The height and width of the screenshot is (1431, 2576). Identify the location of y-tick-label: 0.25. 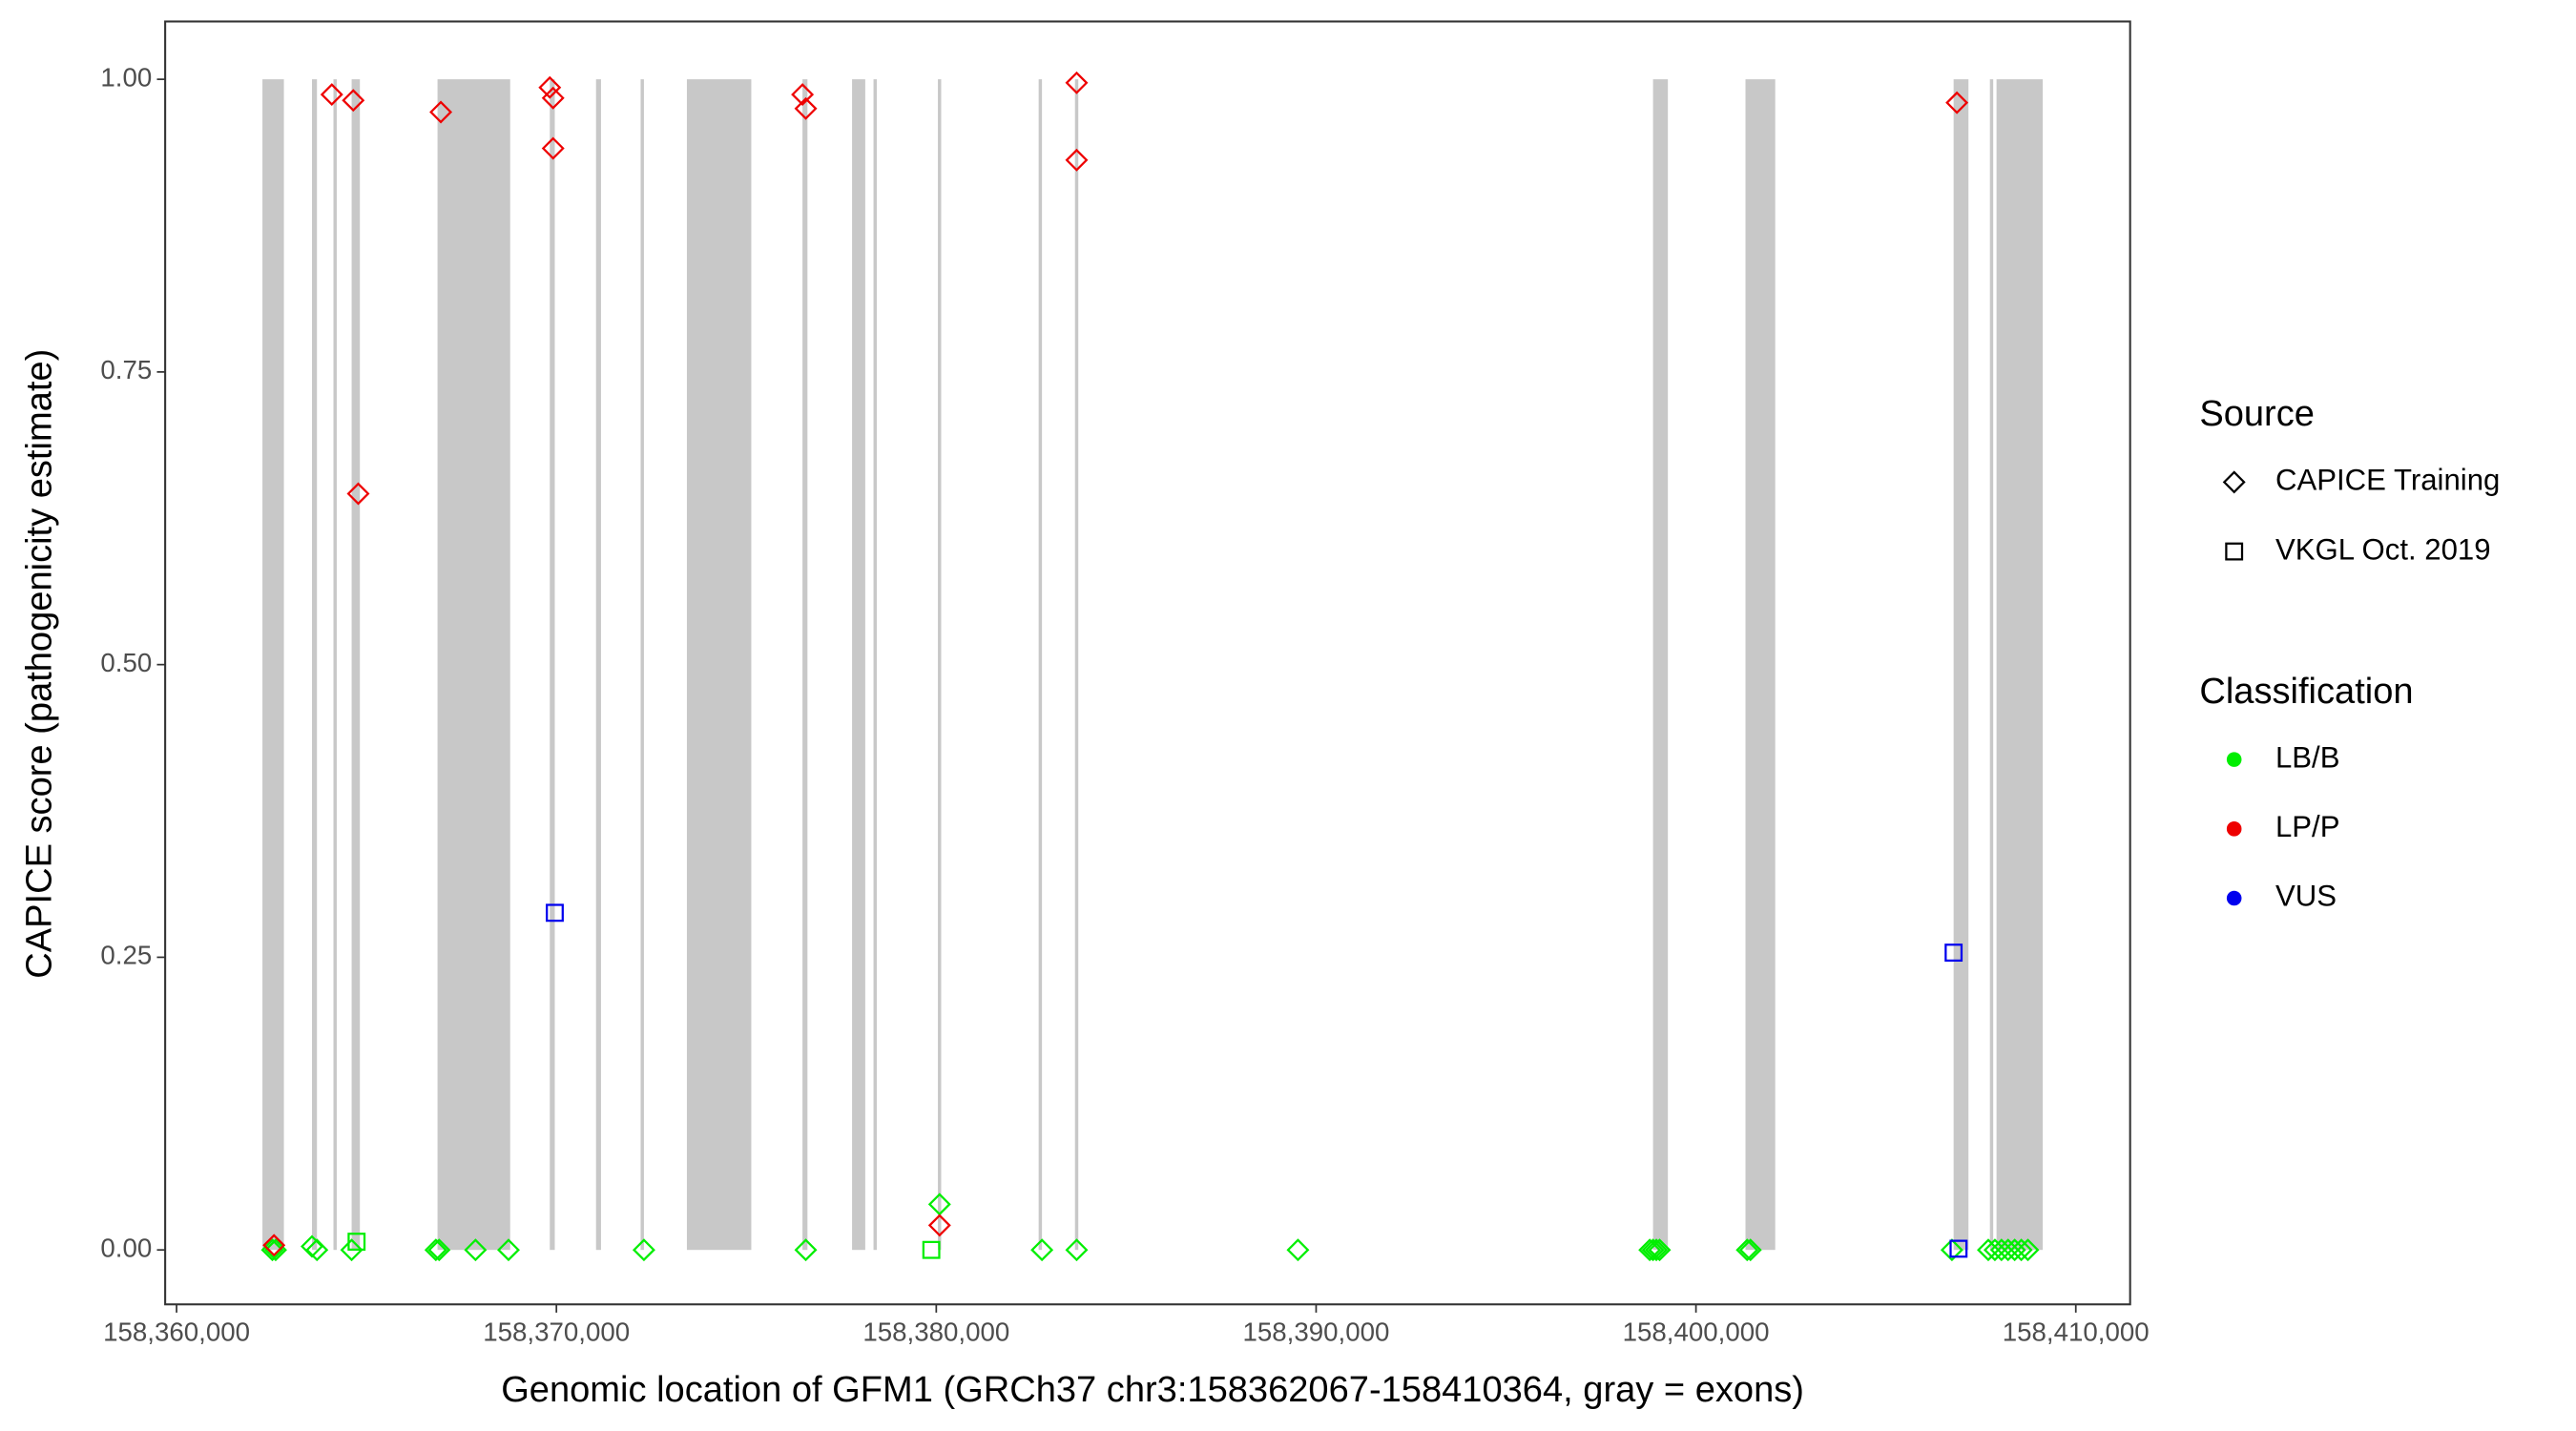
(126, 955).